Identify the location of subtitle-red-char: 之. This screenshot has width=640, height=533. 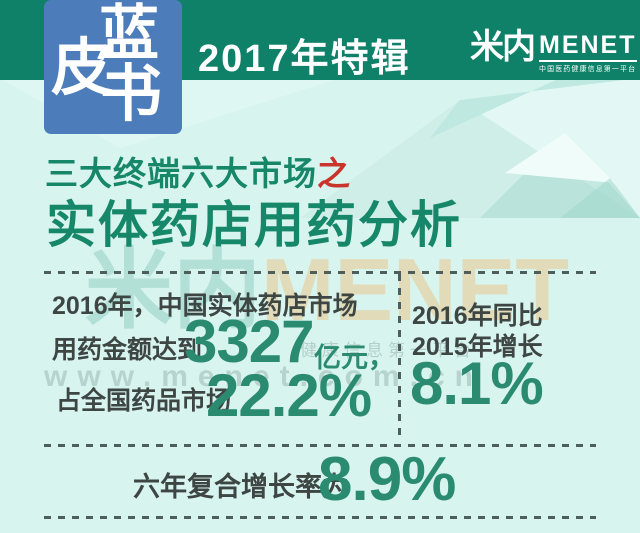
(334, 173).